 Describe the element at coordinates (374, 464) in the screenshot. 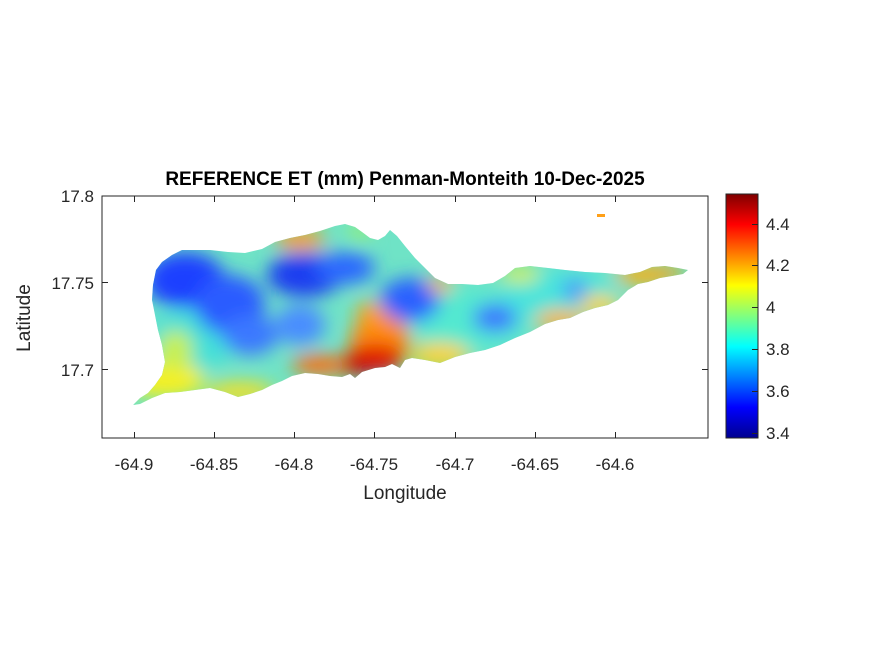

I see `x-tick-label: -64.75` at that location.